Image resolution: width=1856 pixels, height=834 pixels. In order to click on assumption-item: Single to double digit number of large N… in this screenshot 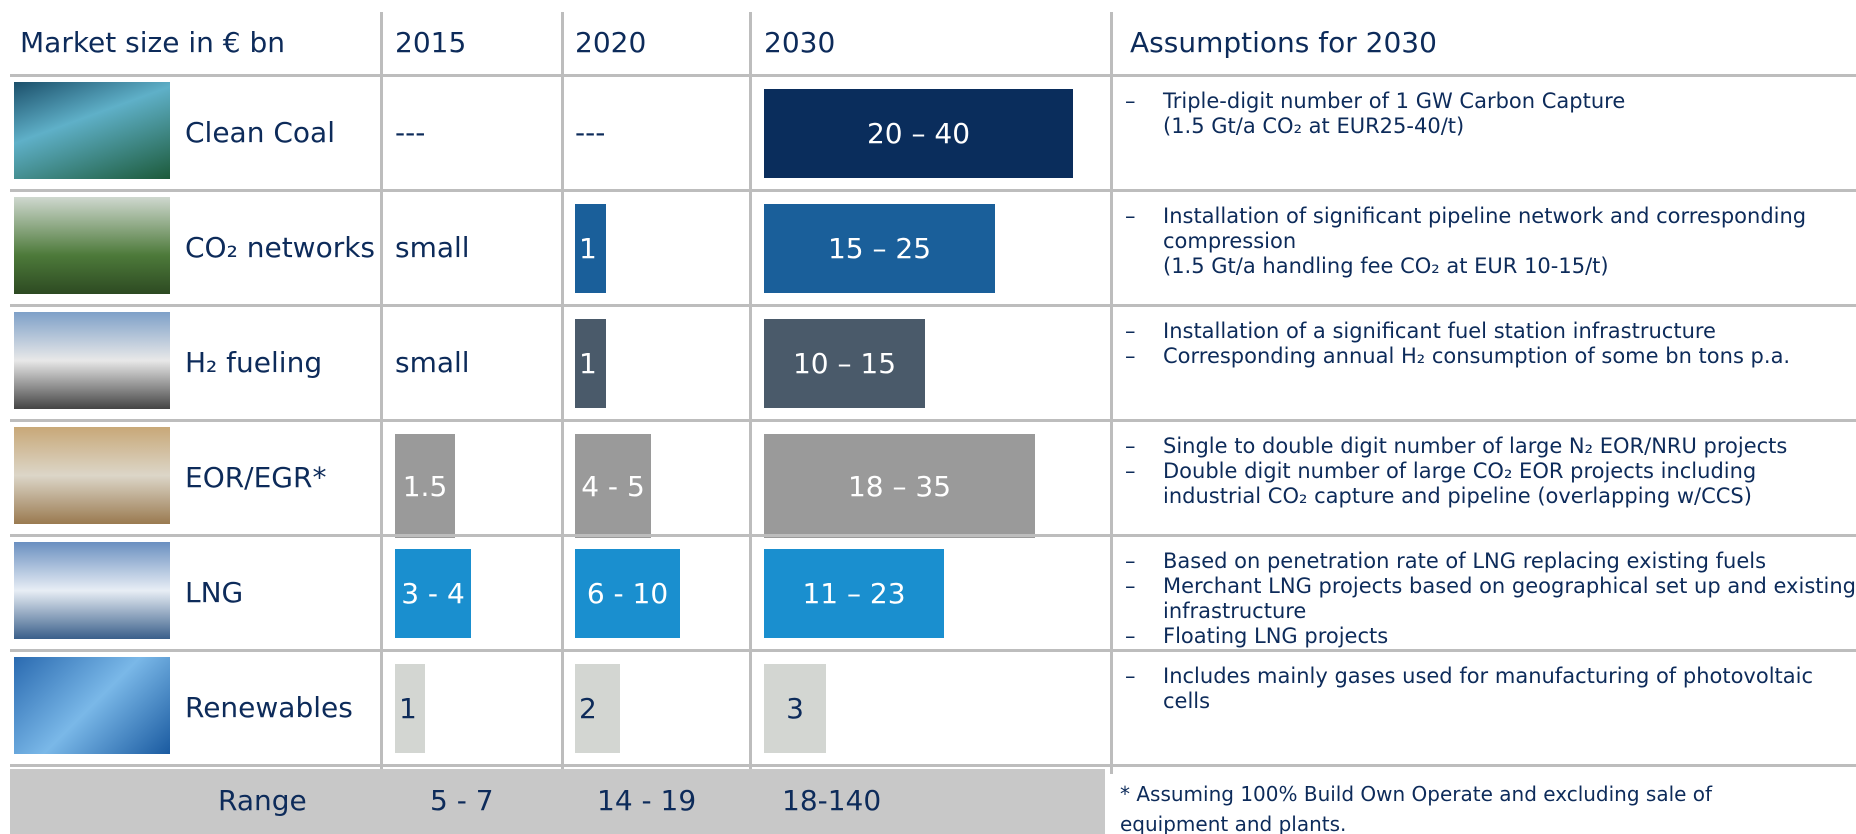, I will do `click(1484, 446)`.